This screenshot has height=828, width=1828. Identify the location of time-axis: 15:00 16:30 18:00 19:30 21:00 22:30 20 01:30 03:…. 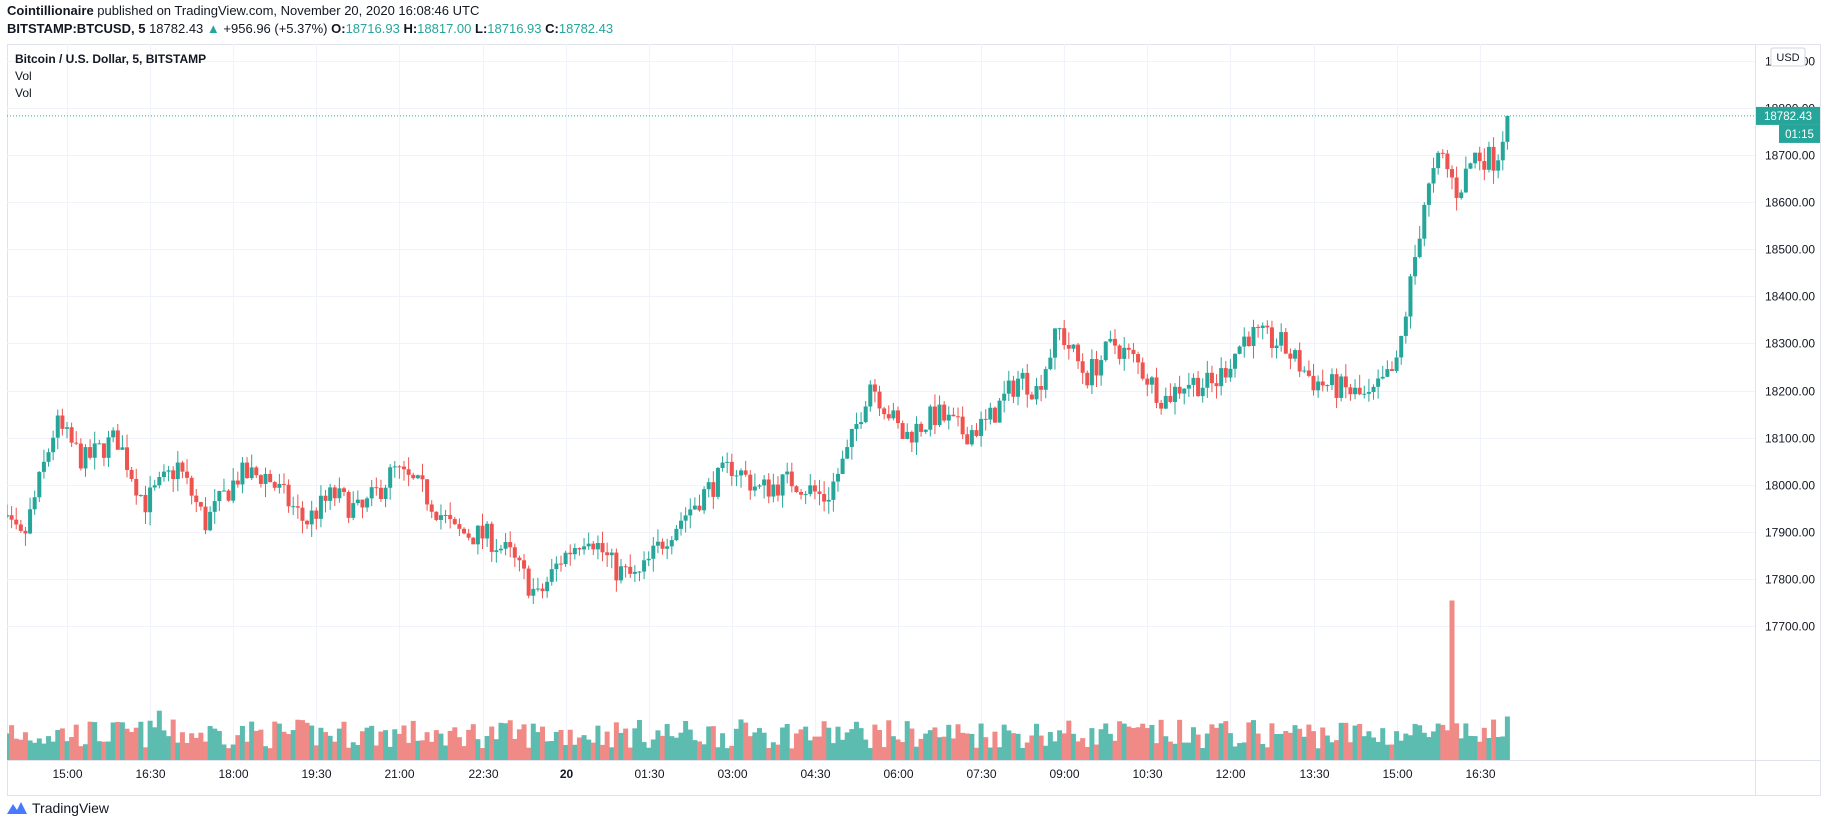
(773, 774).